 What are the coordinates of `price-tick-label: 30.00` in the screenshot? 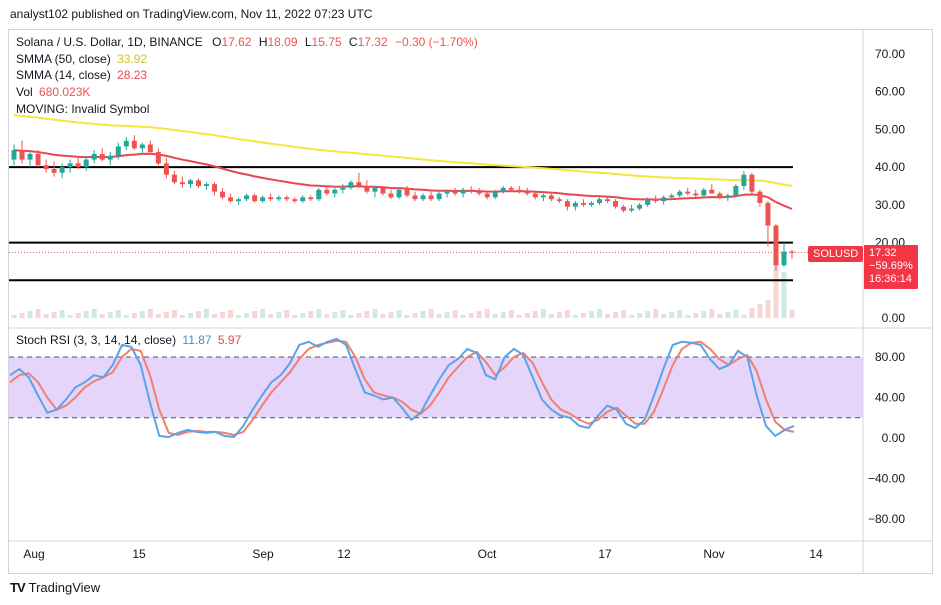 It's located at (890, 205).